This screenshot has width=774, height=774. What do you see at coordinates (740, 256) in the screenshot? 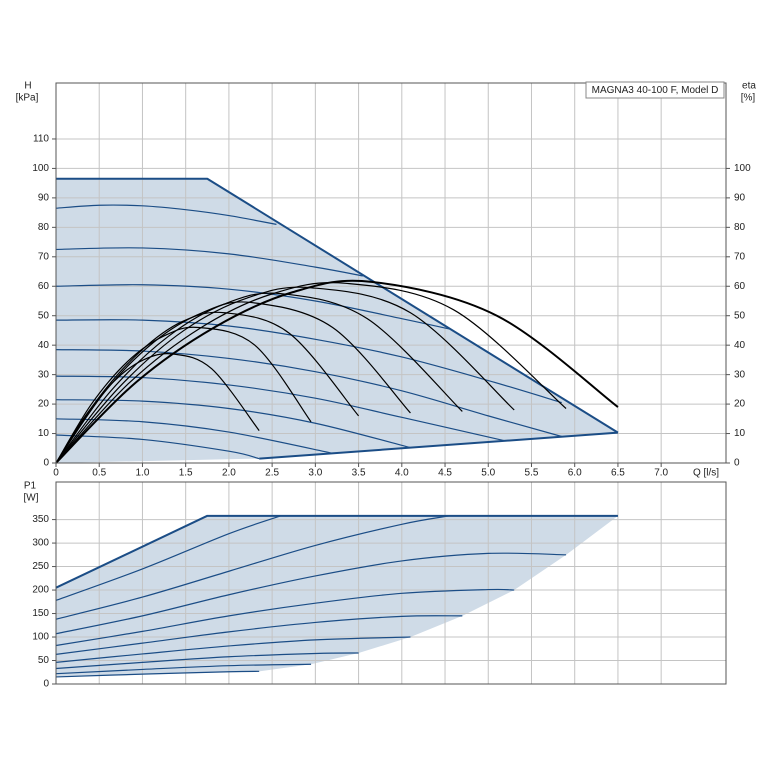
I see `y2-tick-label: 70` at bounding box center [740, 256].